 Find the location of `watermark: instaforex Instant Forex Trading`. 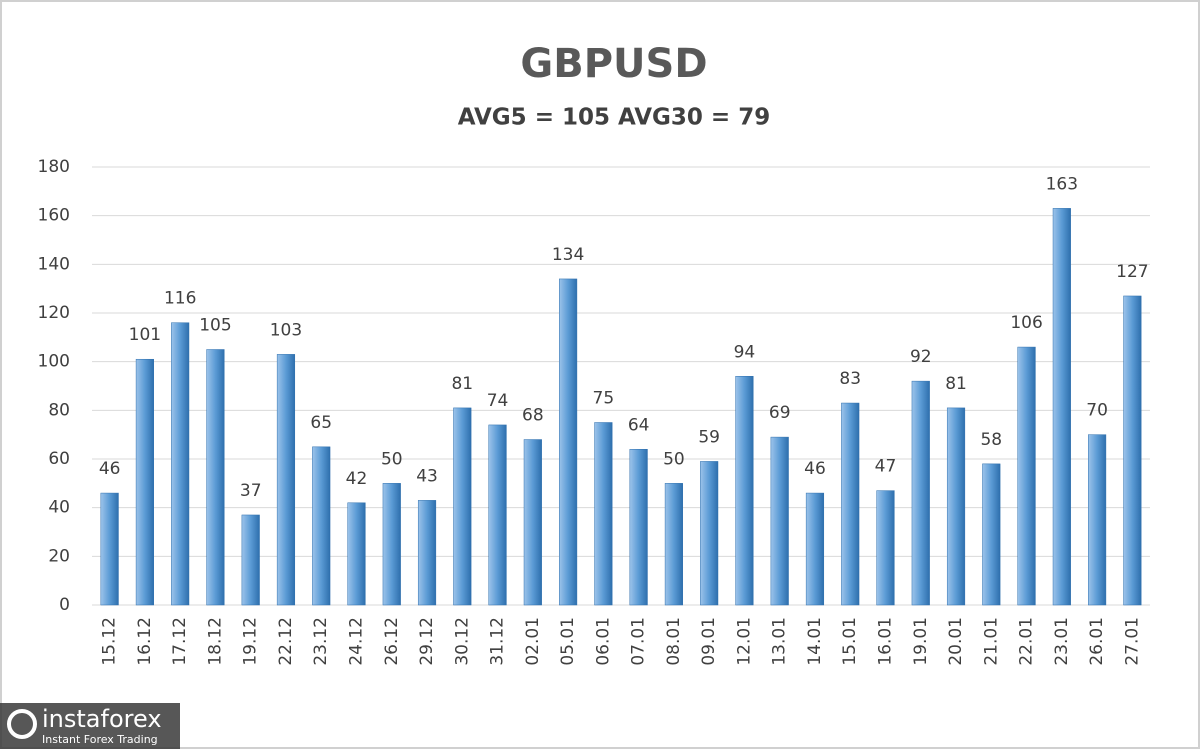

watermark: instaforex Instant Forex Trading is located at coordinates (90, 726).